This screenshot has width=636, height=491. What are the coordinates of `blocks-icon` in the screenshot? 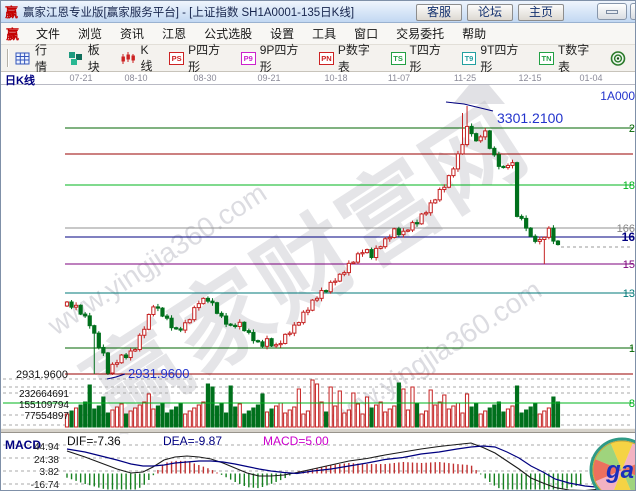 It's located at (76, 58).